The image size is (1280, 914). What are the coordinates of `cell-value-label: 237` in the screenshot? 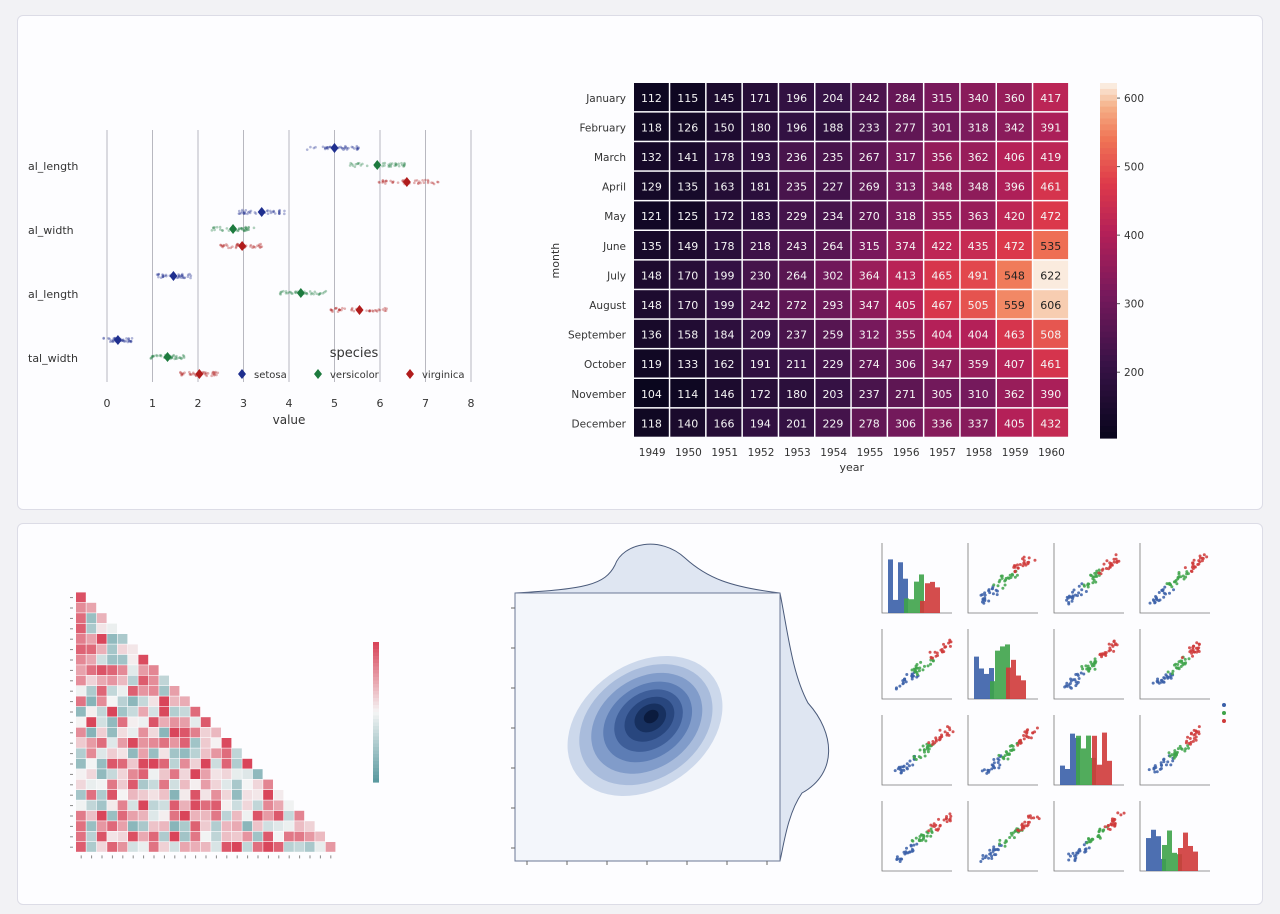 It's located at (869, 394).